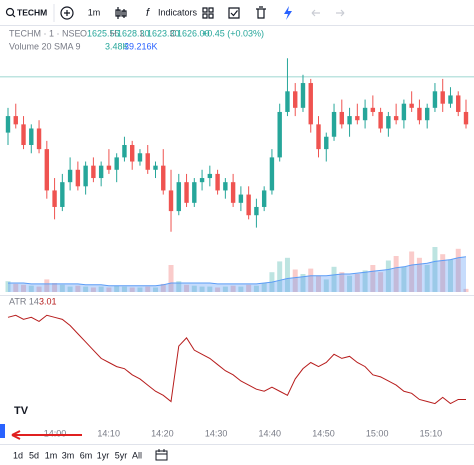  What do you see at coordinates (32, 12) in the screenshot?
I see `symbol: TECHM` at bounding box center [32, 12].